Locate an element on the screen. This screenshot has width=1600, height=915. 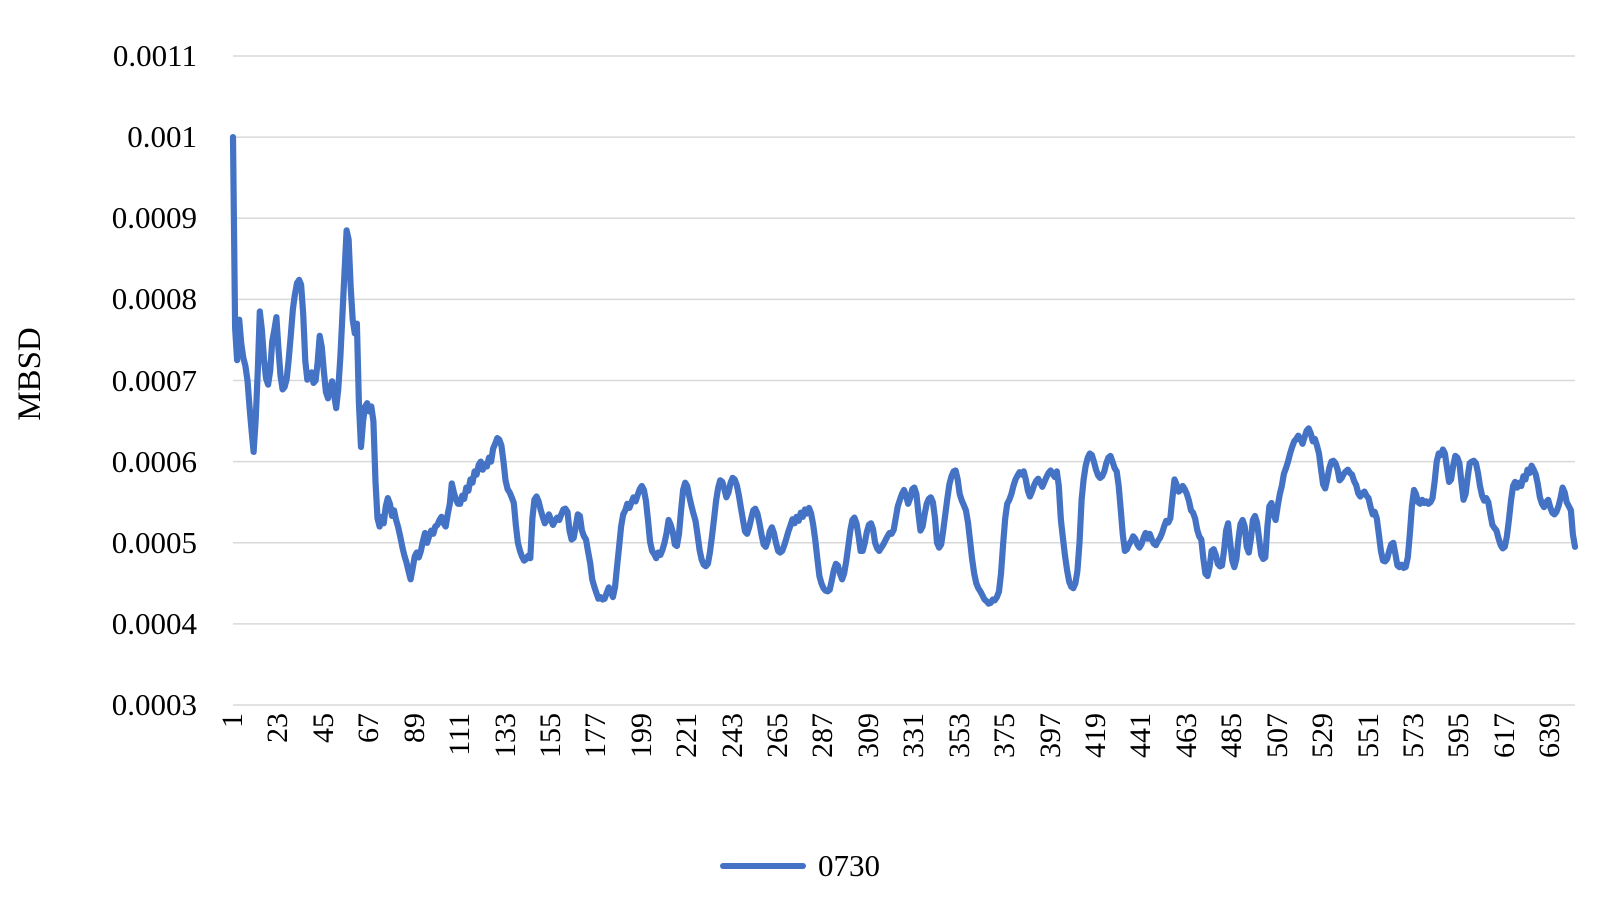
x-tick-label: 1 is located at coordinates (232, 720).